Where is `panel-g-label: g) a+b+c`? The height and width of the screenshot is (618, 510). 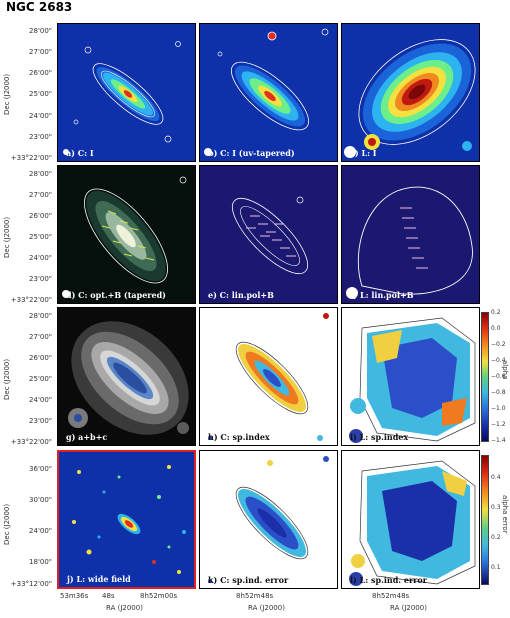
panel-g-label: g) a+b+c is located at coordinates (87, 437).